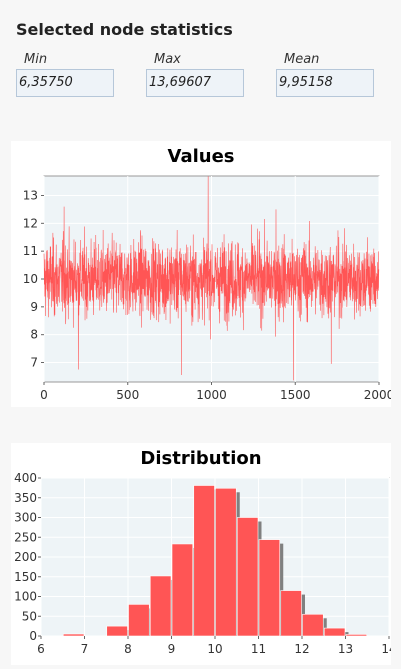  Describe the element at coordinates (30, 251) in the screenshot. I see `values-y-tick-label: 11` at that location.